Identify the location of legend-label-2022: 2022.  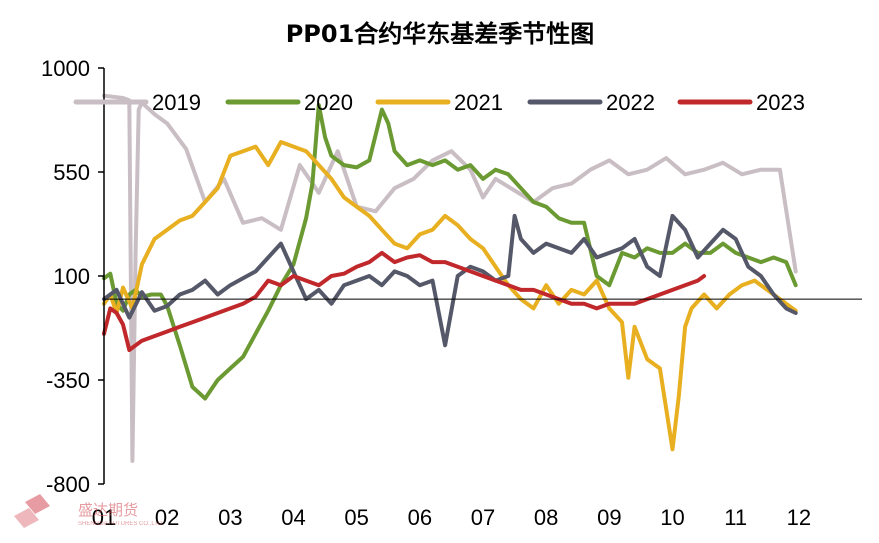
(630, 102).